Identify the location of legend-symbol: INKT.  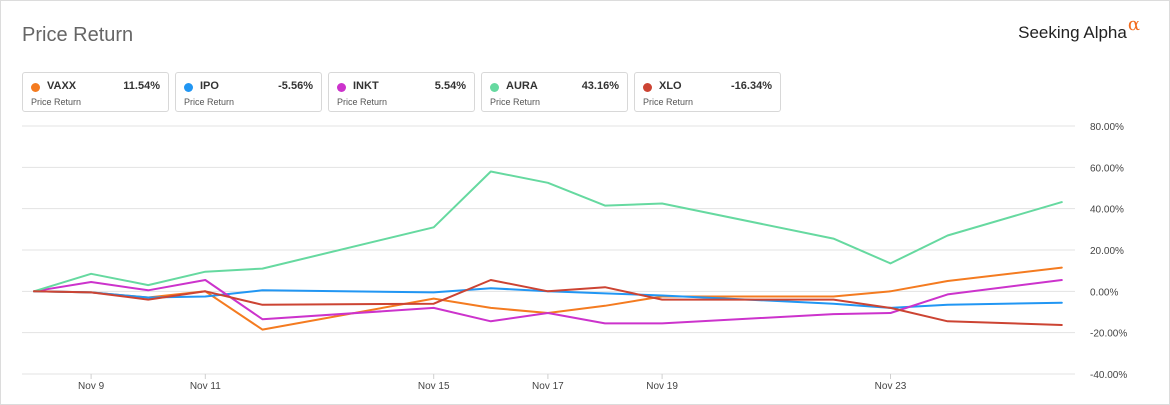
(366, 86).